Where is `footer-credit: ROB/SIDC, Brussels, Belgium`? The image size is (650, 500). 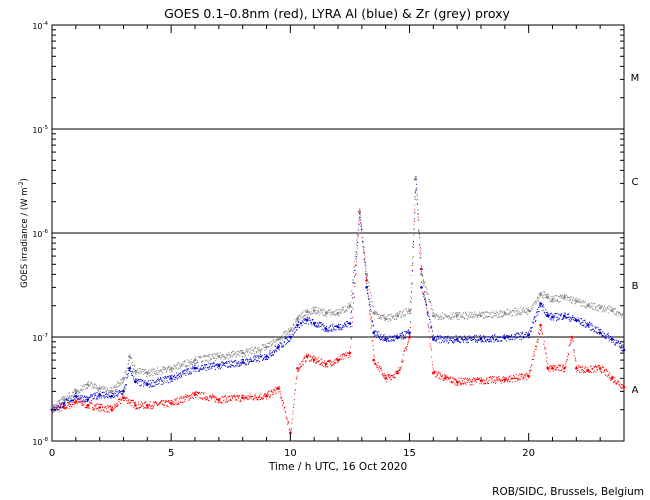 footer-credit: ROB/SIDC, Brussels, Belgium is located at coordinates (568, 492).